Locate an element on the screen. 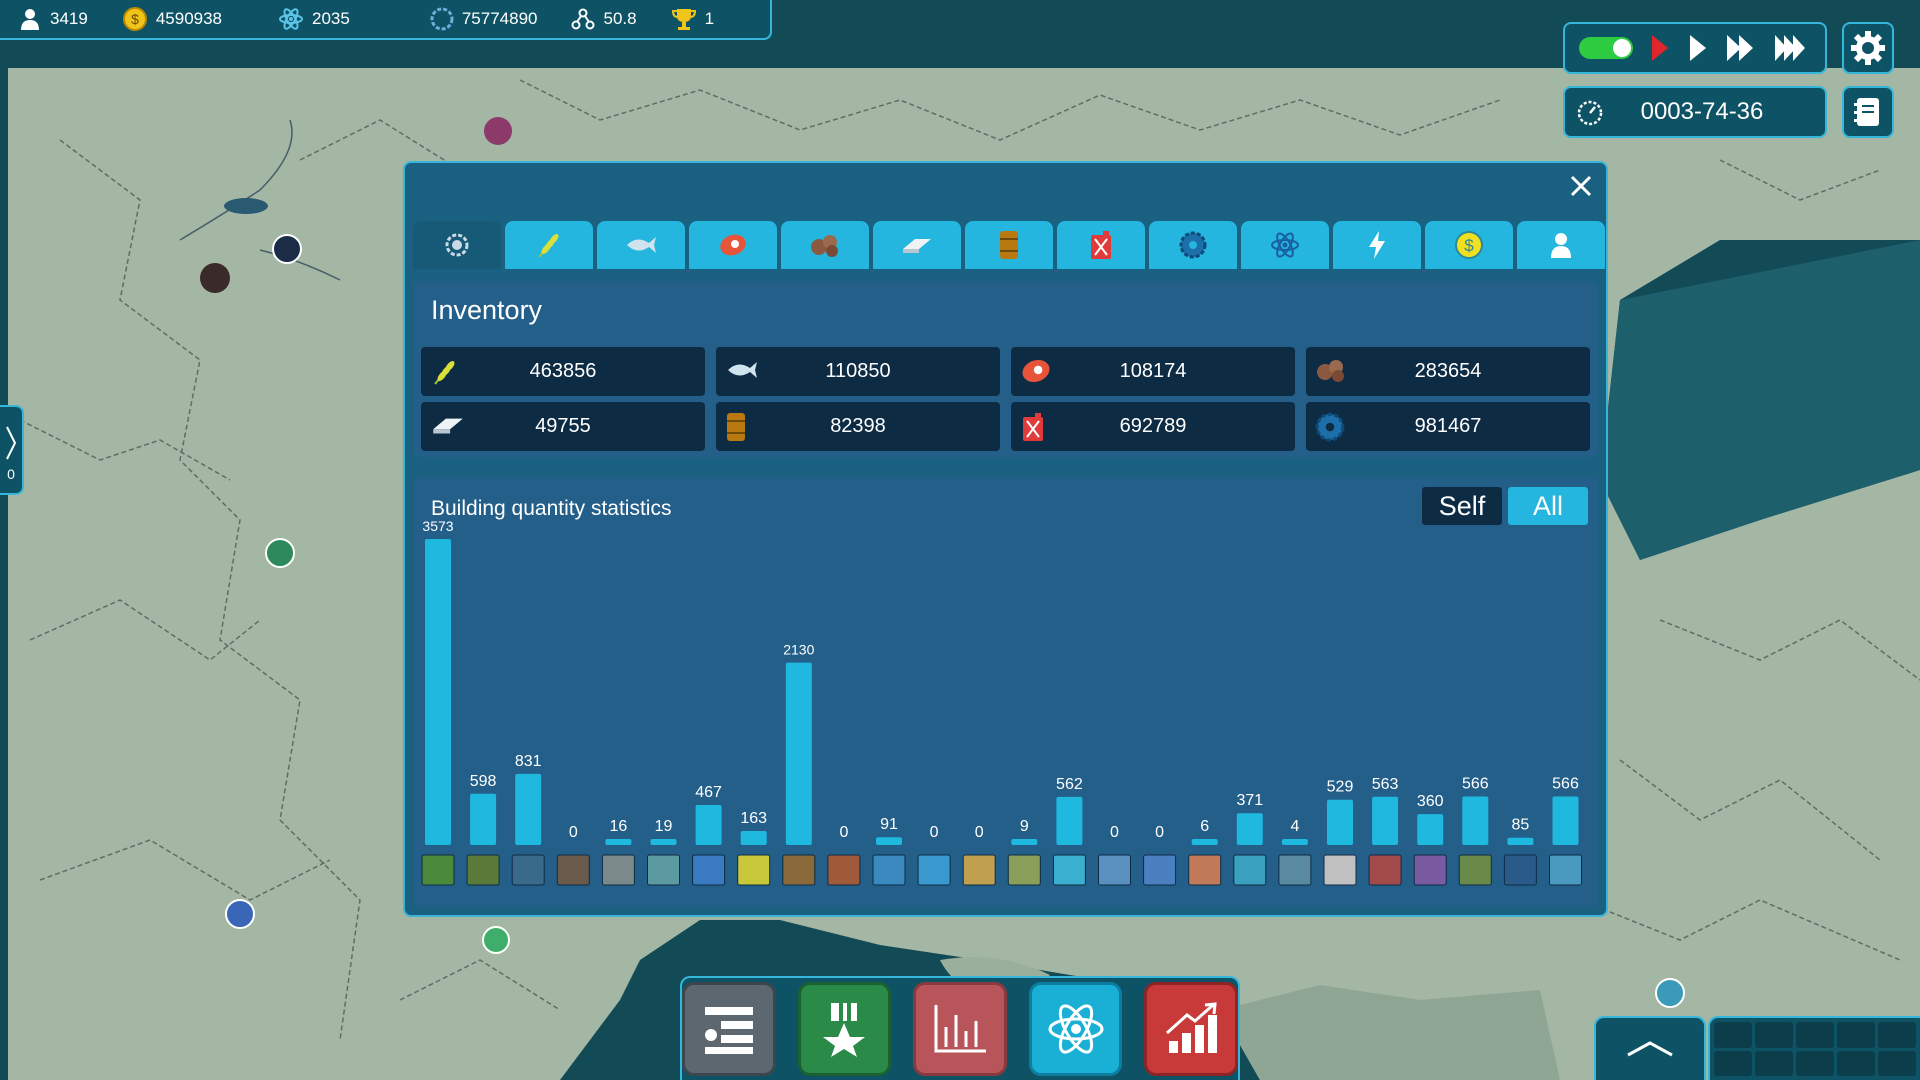 The height and width of the screenshot is (1080, 1920). inventory-value: 283654 is located at coordinates (1448, 371).